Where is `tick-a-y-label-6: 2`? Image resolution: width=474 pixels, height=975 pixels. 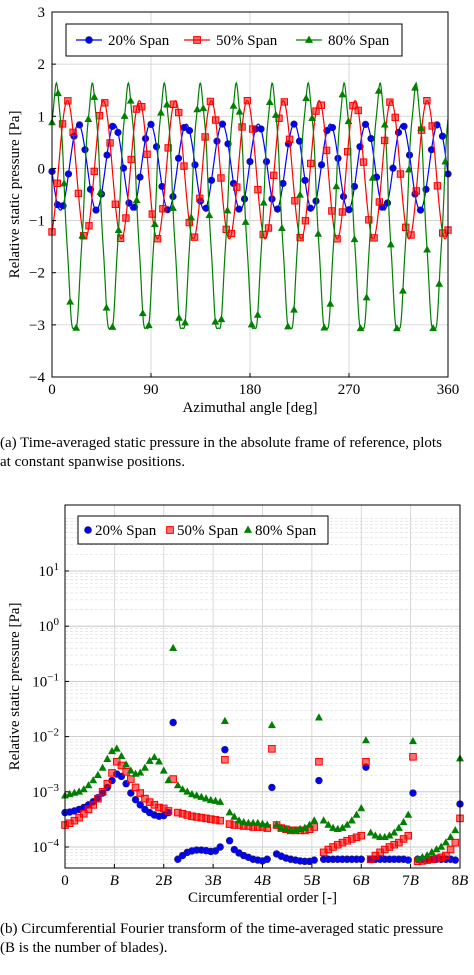
tick-a-y-label-6: 2 is located at coordinates (42, 65).